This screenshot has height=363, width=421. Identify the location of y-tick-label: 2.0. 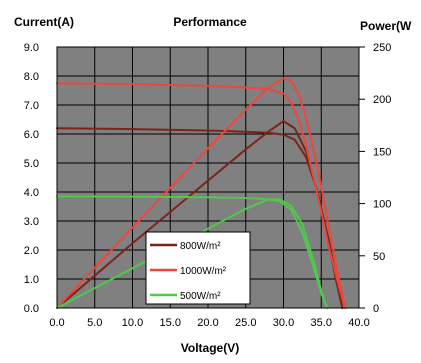
(31, 251).